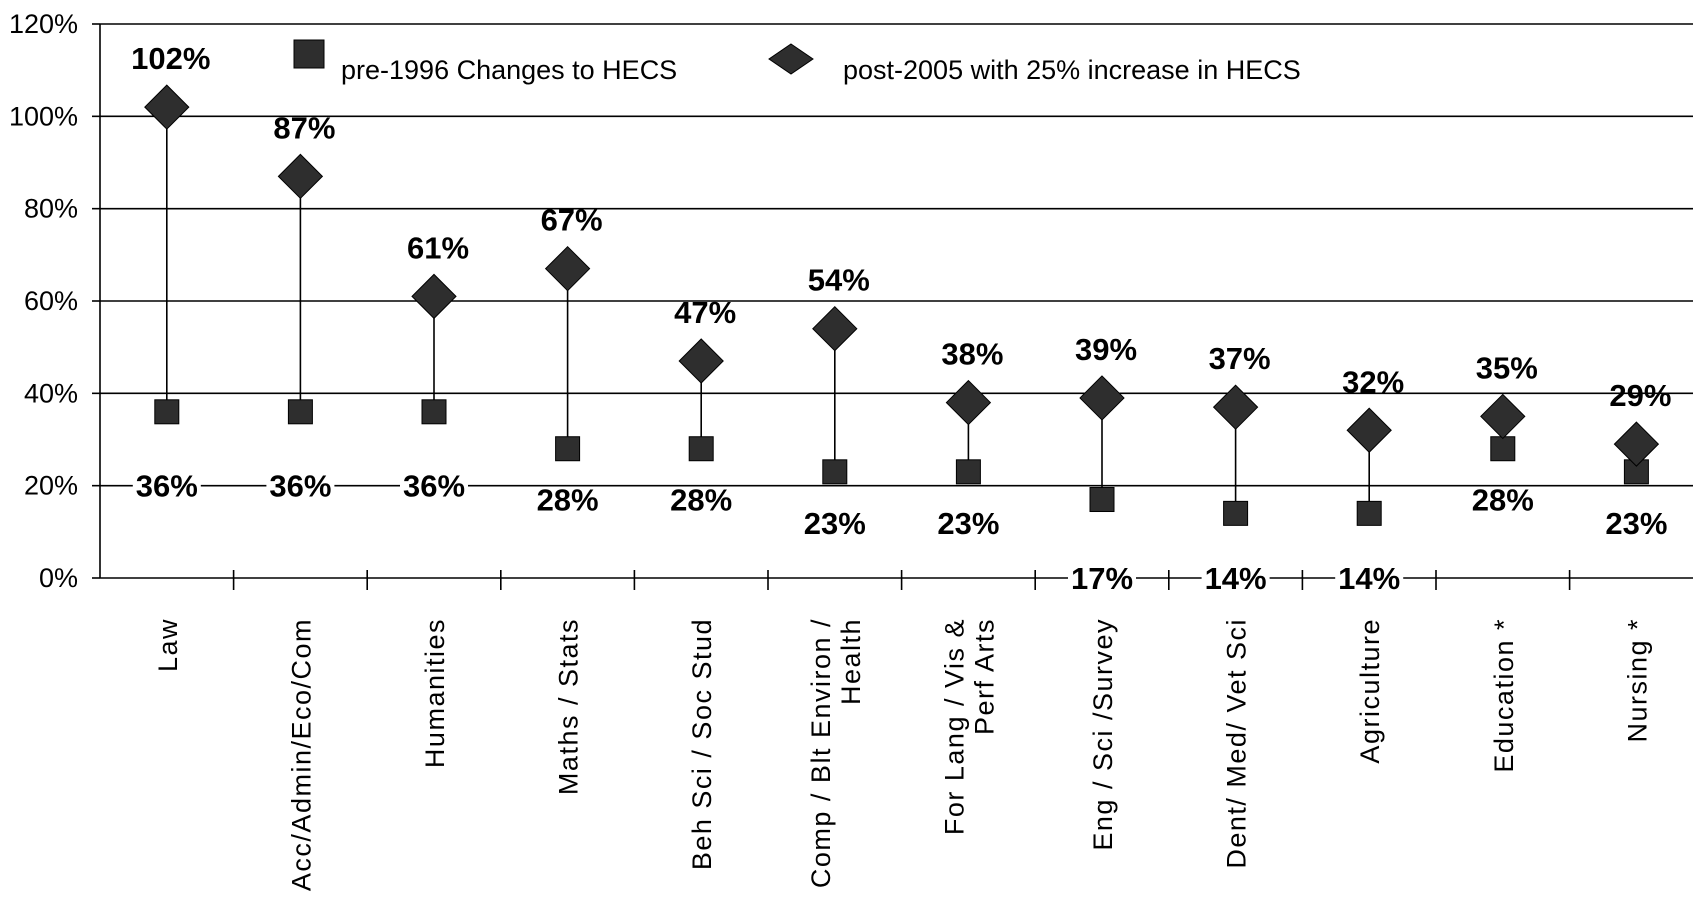  What do you see at coordinates (1373, 381) in the screenshot?
I see `post-2005-data-label: 32%` at bounding box center [1373, 381].